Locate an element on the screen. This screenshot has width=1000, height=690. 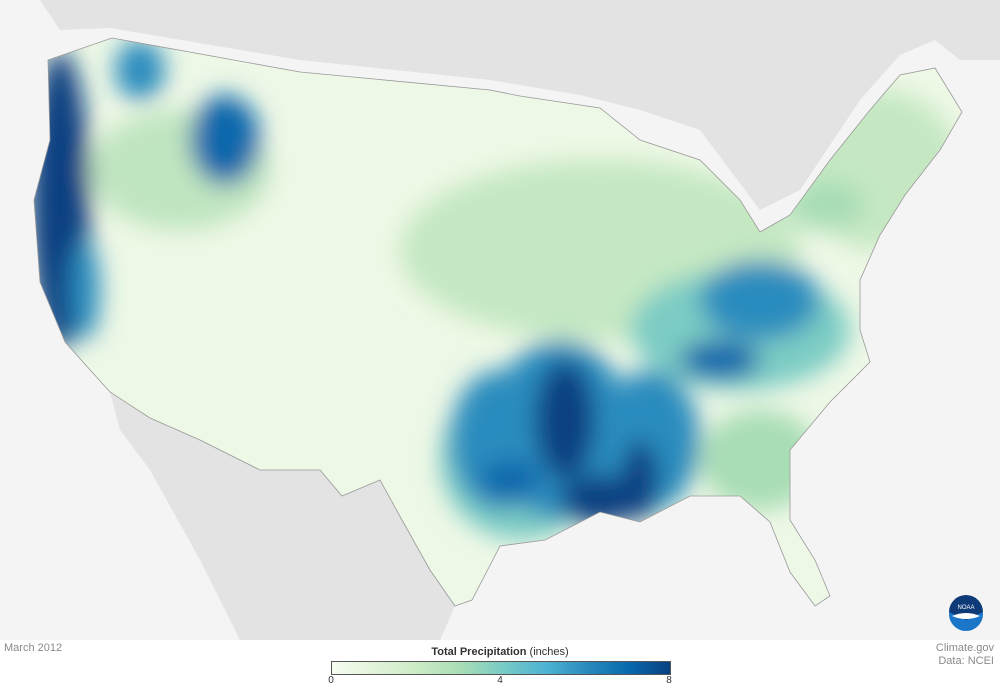
legend-tick: 0 is located at coordinates (331, 680).